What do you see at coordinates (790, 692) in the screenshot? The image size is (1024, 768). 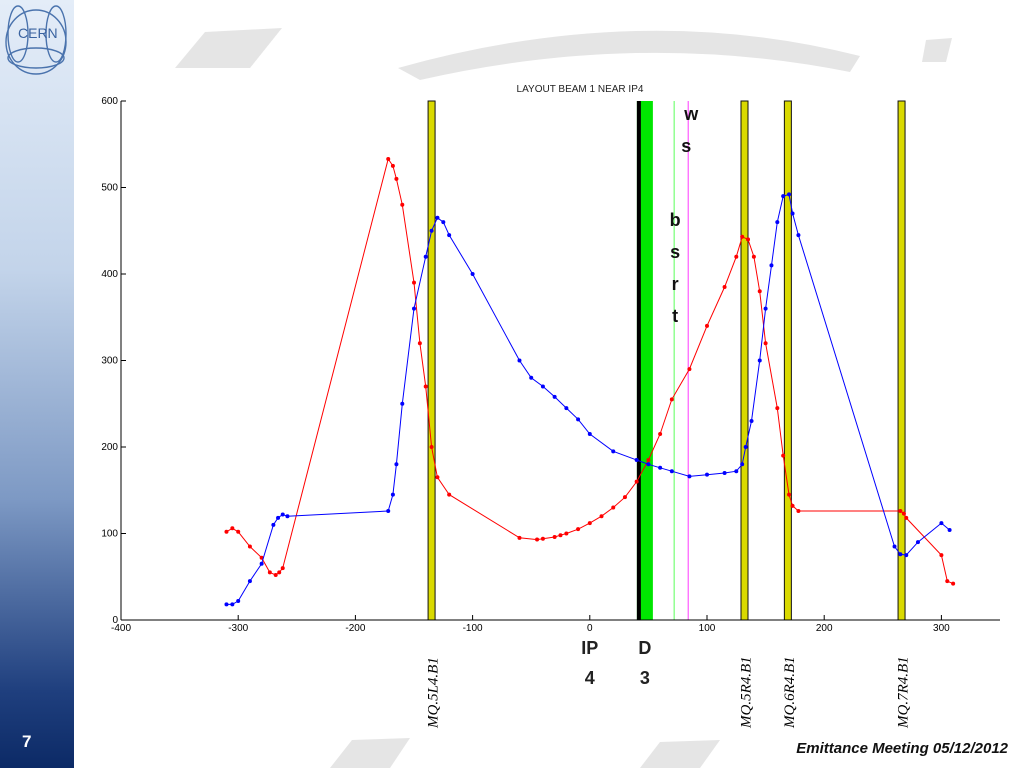 I see `quad-label-5: MQ.6R4.B1` at bounding box center [790, 692].